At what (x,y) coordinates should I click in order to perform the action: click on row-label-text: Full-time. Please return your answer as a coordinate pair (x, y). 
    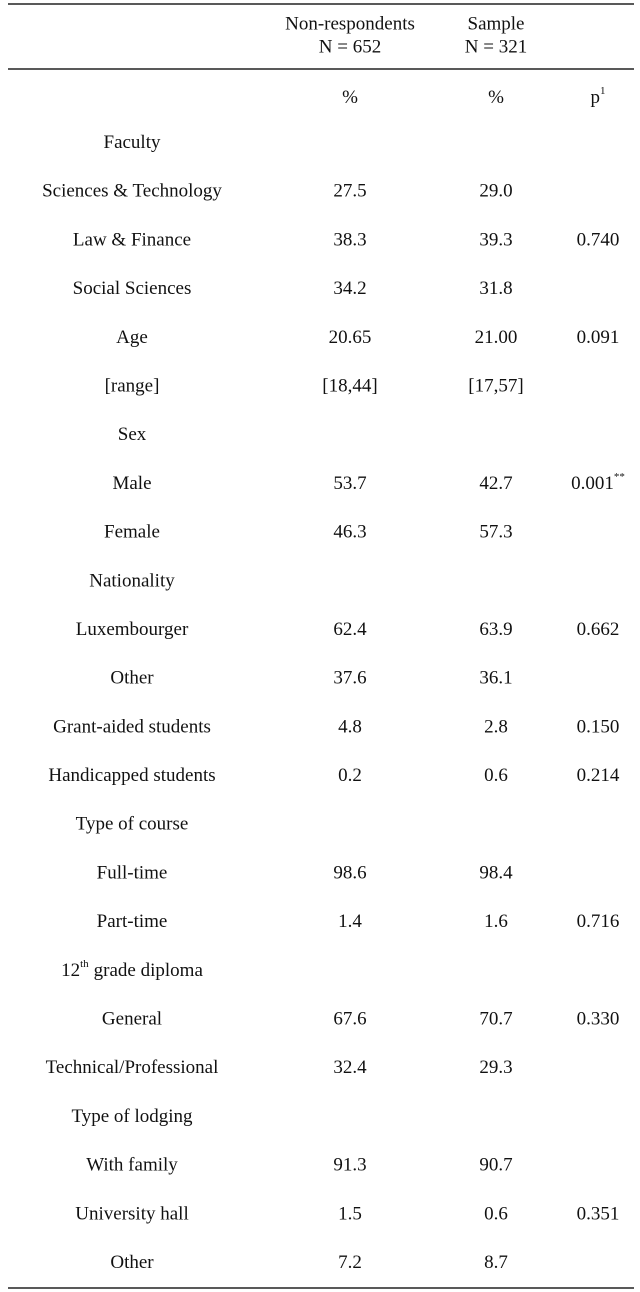
    Looking at the image, I should click on (132, 873).